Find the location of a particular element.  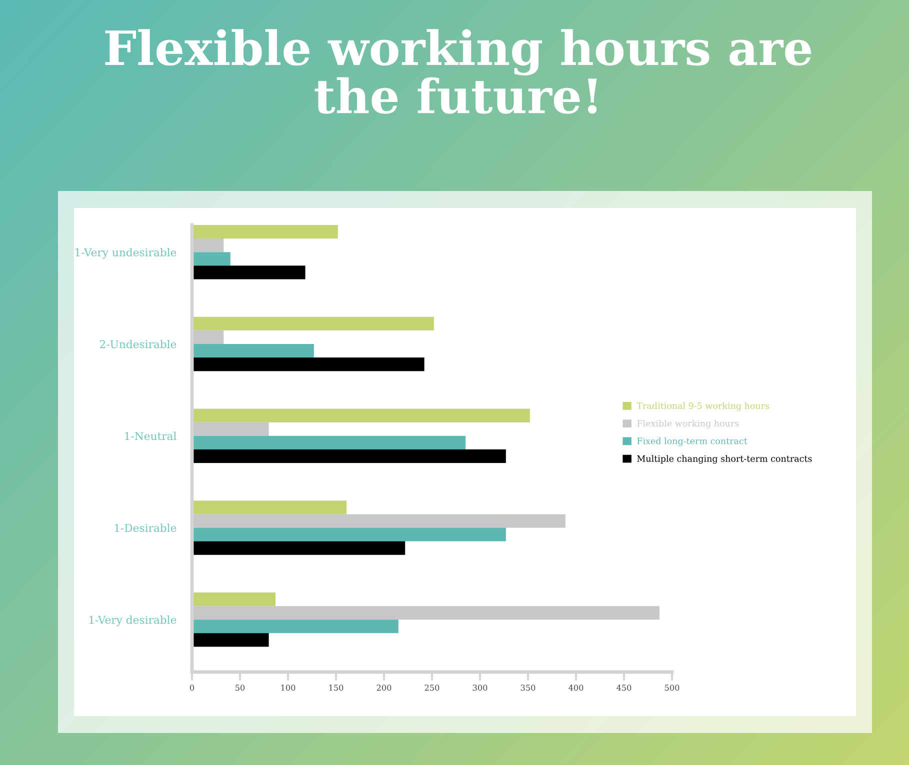

x-tick-label: 250 is located at coordinates (432, 687).